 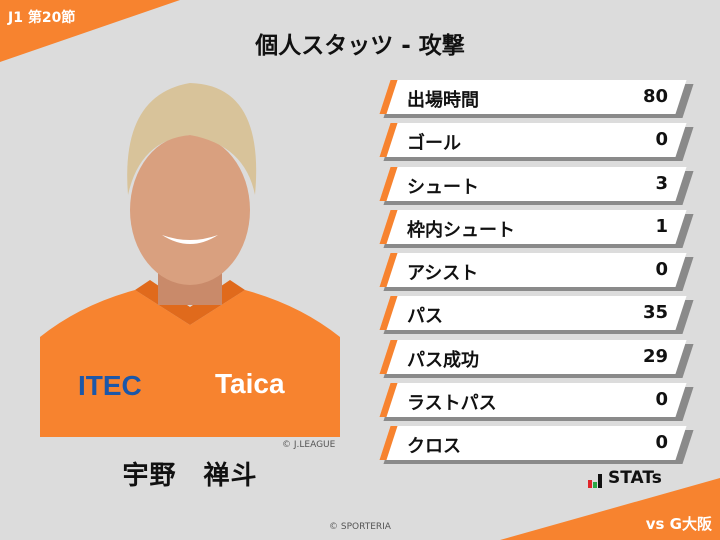 What do you see at coordinates (443, 360) in the screenshot?
I see `stat-label: パス成功` at bounding box center [443, 360].